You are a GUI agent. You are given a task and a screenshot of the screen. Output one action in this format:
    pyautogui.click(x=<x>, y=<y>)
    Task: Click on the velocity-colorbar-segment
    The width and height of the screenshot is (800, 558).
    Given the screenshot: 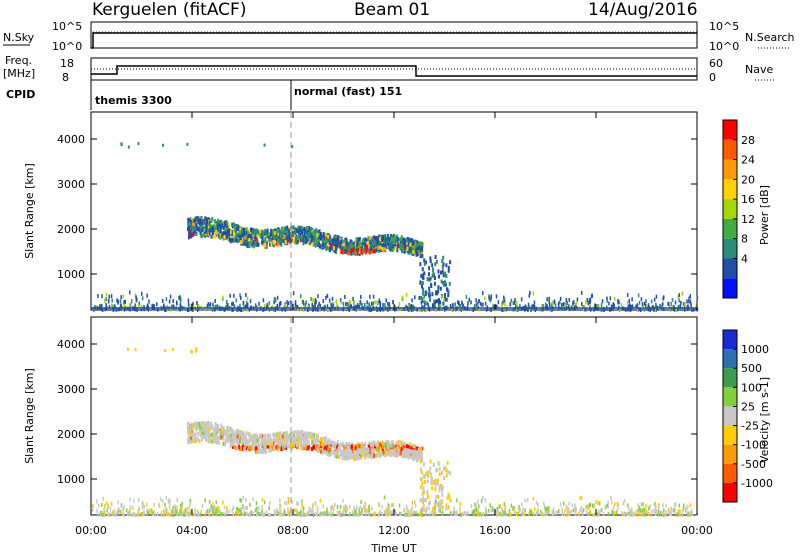 What is the action you would take?
    pyautogui.click(x=730, y=435)
    